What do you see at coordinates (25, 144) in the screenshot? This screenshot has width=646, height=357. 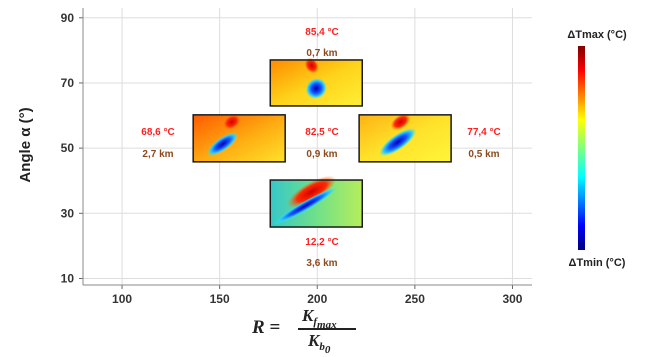 I see `y-axis-label: Angle α (°)` at bounding box center [25, 144].